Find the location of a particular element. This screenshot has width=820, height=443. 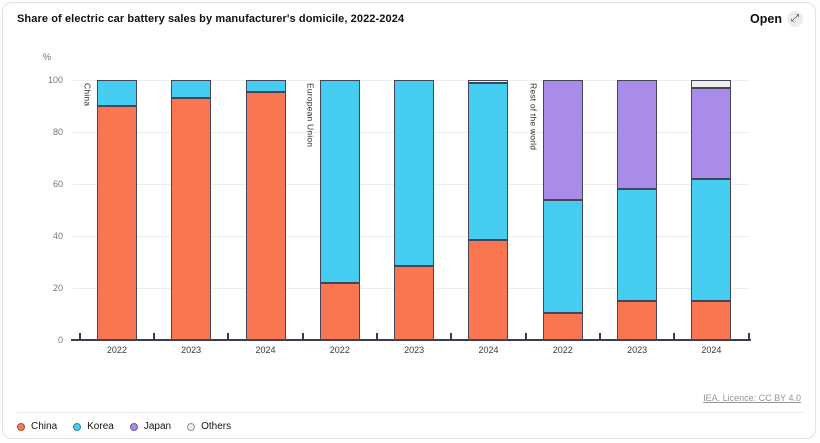

legend-item-japan: Japan is located at coordinates (150, 426).